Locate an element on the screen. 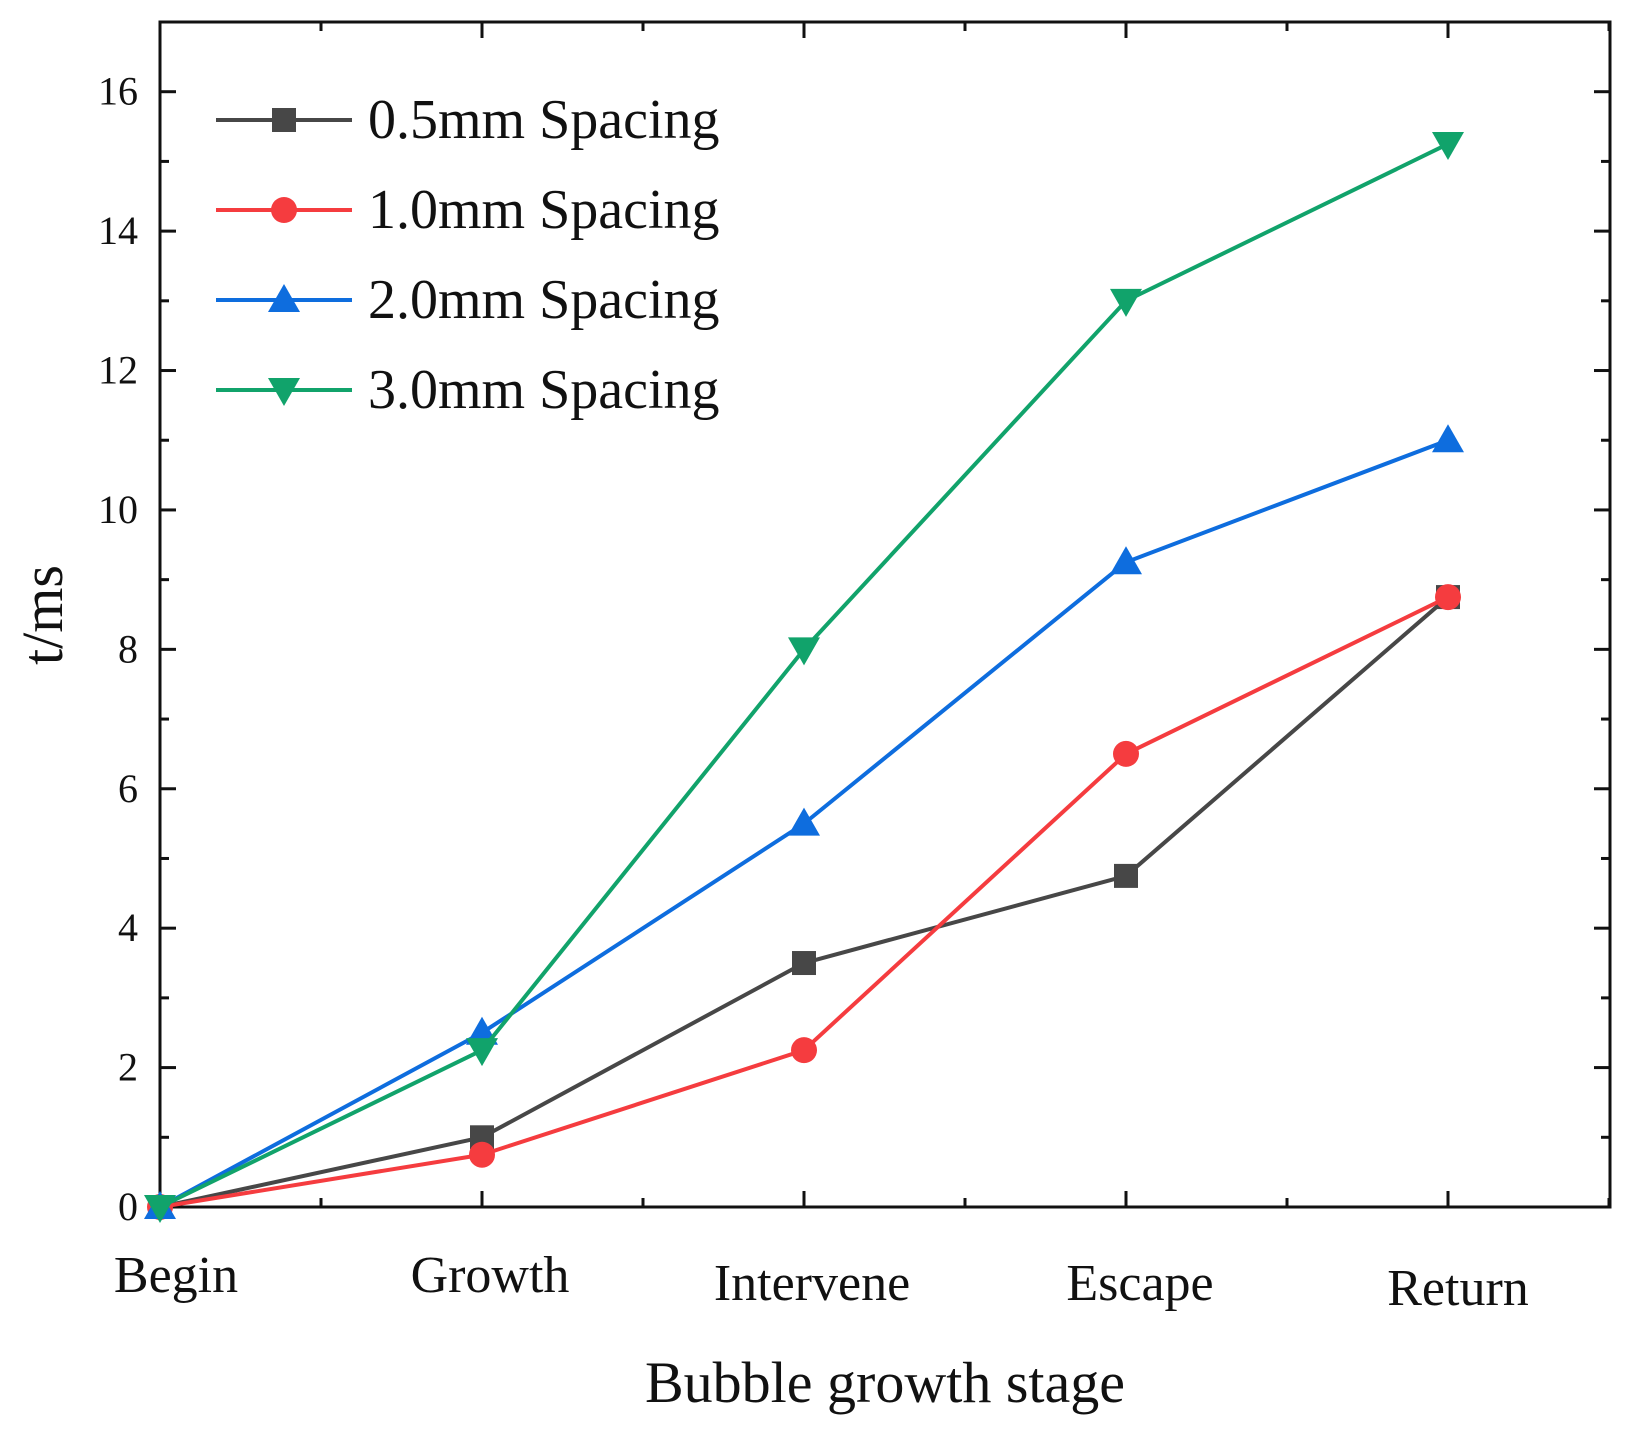 Image resolution: width=1626 pixels, height=1430 pixels. y-tick-labels: 0 2 4 6 8 10 12 14 16 is located at coordinates (118, 649).